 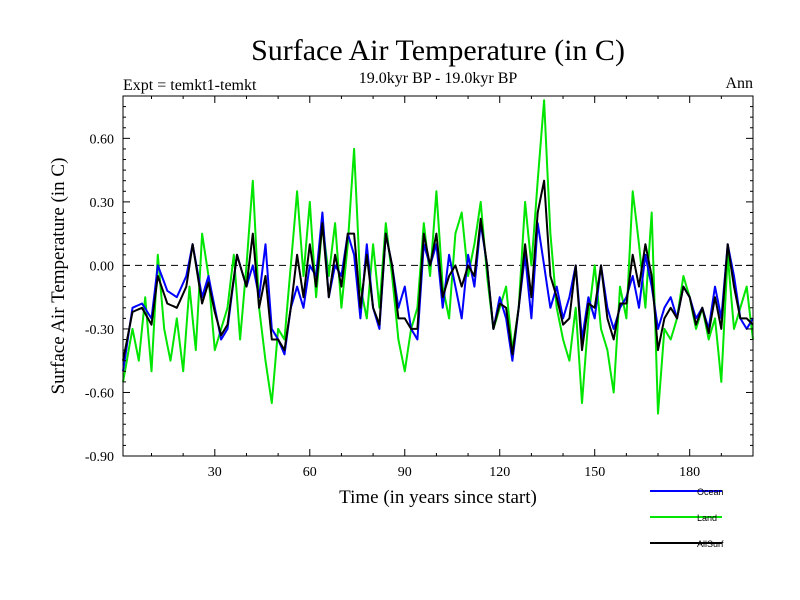 What do you see at coordinates (190, 85) in the screenshot?
I see `experiment-label: Expt = temkt1-temkt` at bounding box center [190, 85].